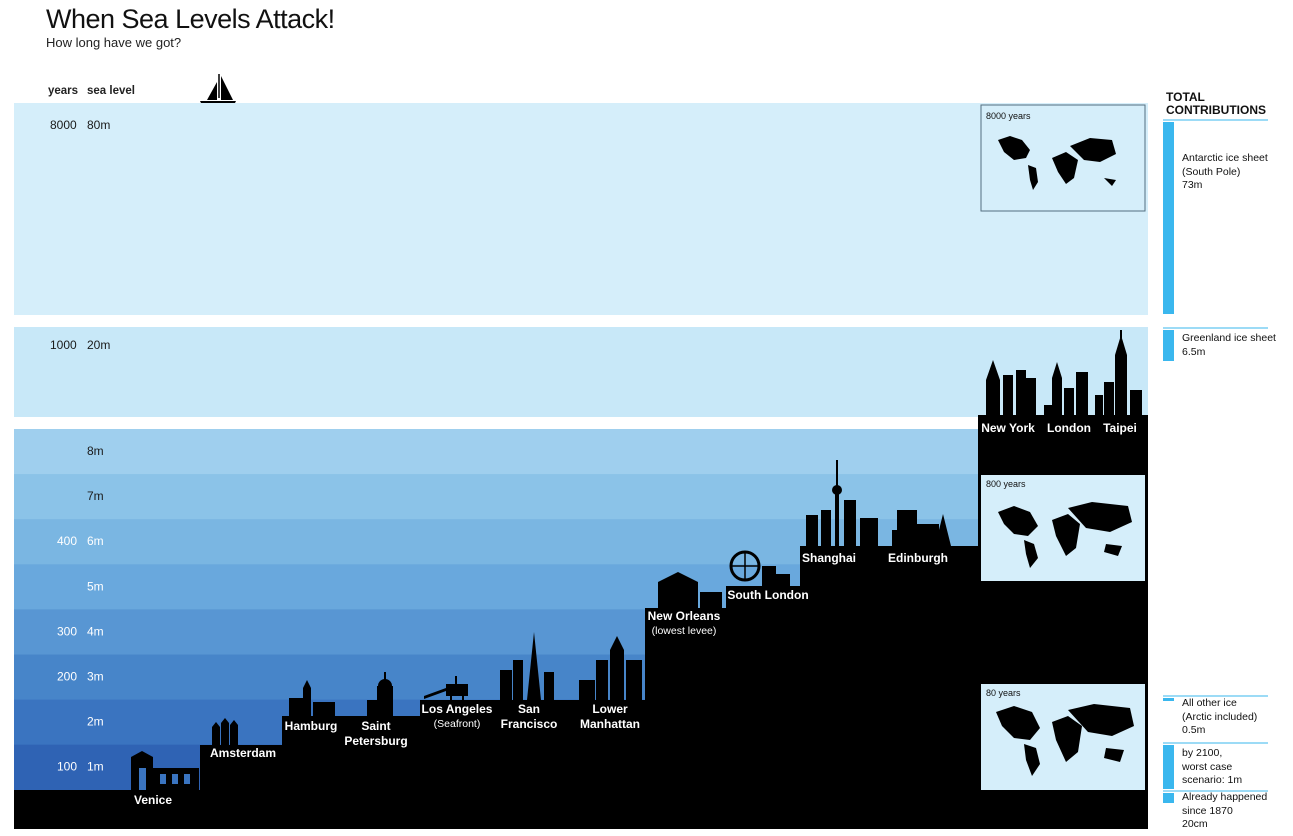 This screenshot has height=836, width=1293. What do you see at coordinates (1194, 351) in the screenshot?
I see `contribution-greenland-value: 6.5m` at bounding box center [1194, 351].